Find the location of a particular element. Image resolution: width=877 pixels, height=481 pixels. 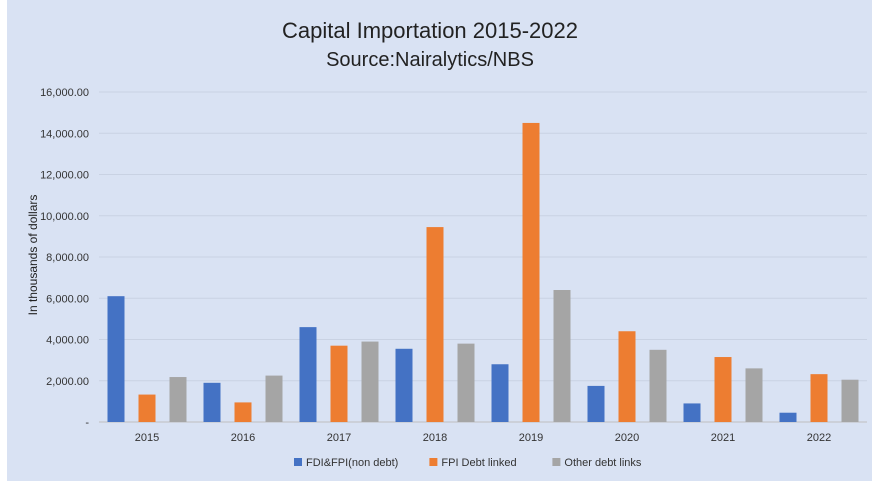

x-axis-ticks: 2015 2016 2017 2018 2019 2020 2021 2022 is located at coordinates (483, 438).